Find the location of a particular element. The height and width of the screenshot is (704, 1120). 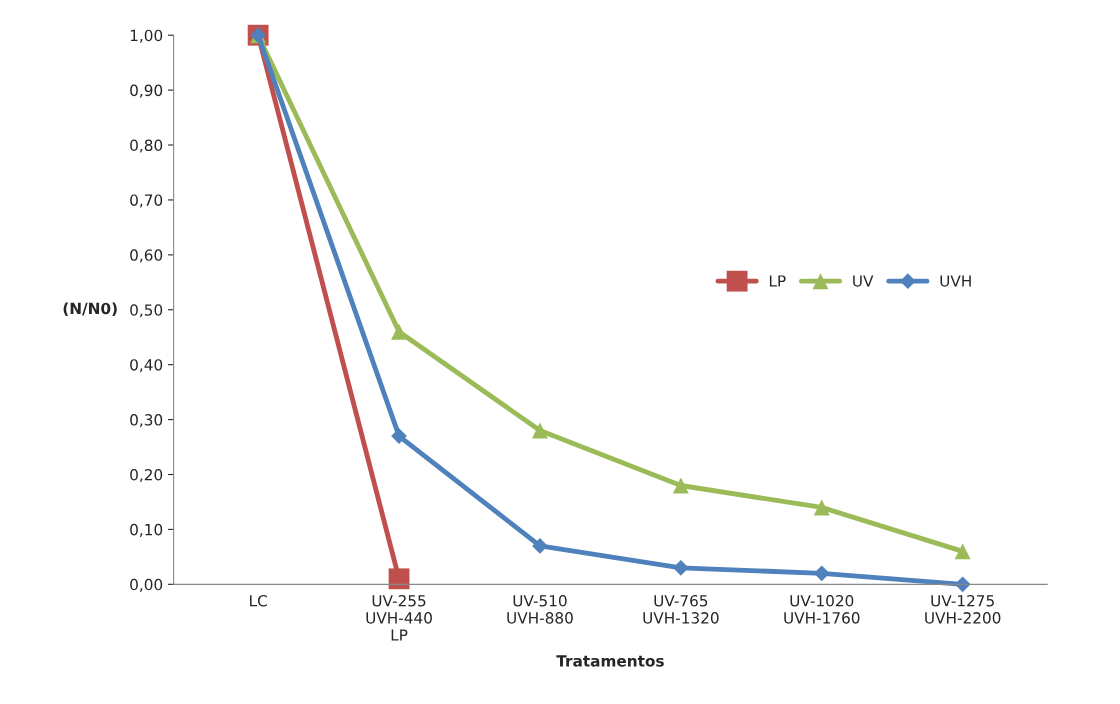

x-tick-label: UV-510 UVH-880 is located at coordinates (540, 609).